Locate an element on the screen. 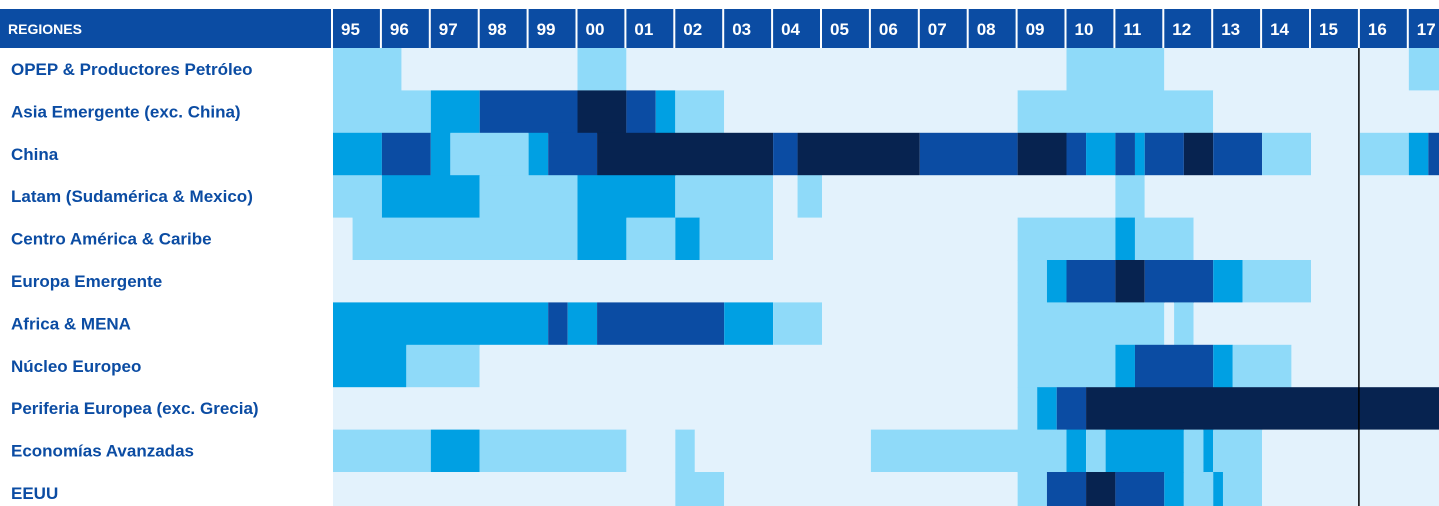  year-tick-label: 15 is located at coordinates (1328, 29).